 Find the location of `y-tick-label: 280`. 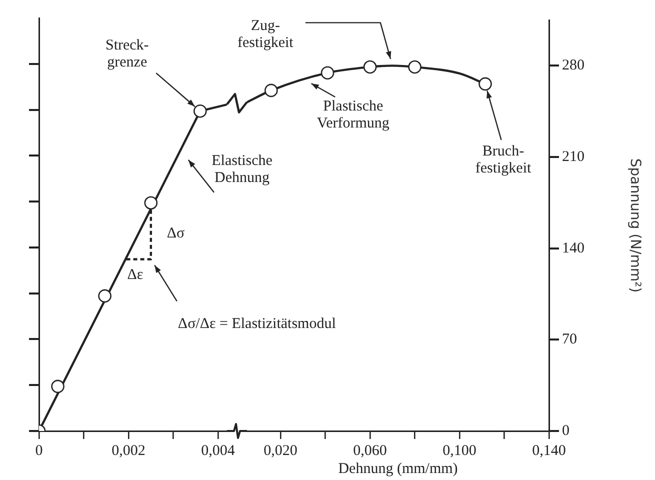

y-tick-label: 280 is located at coordinates (573, 66).